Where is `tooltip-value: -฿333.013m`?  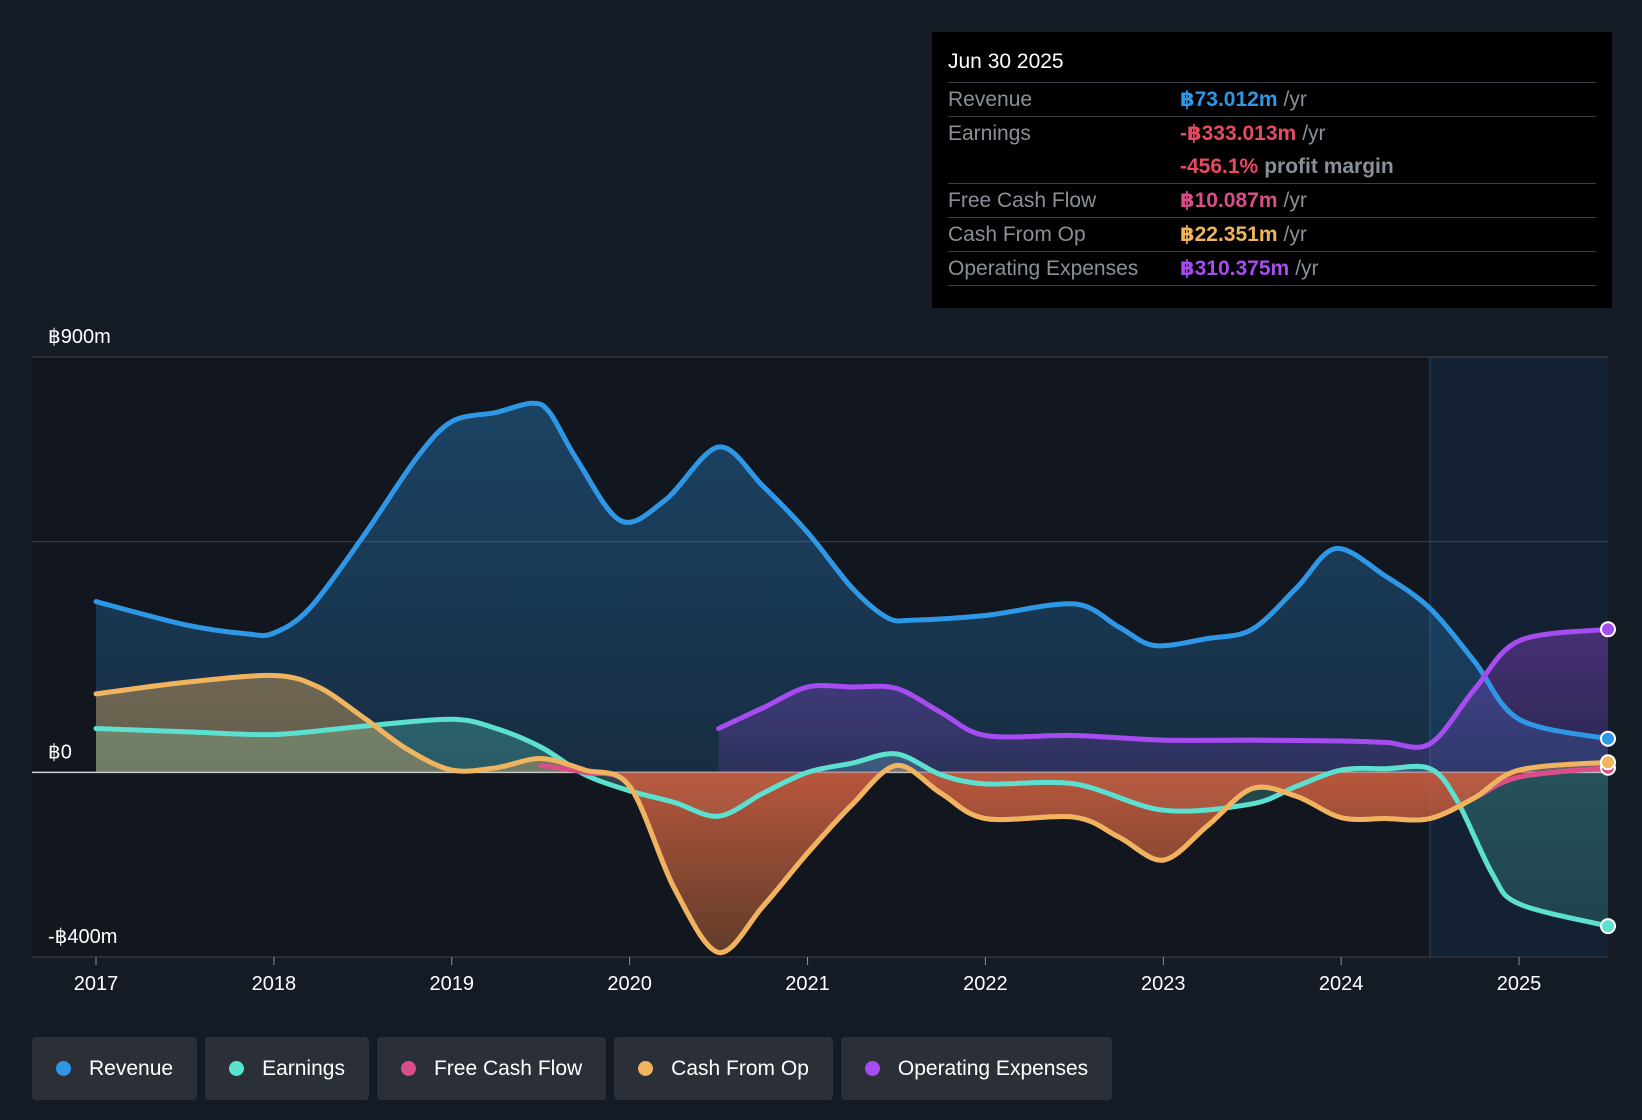
tooltip-value: -฿333.013m is located at coordinates (1238, 133).